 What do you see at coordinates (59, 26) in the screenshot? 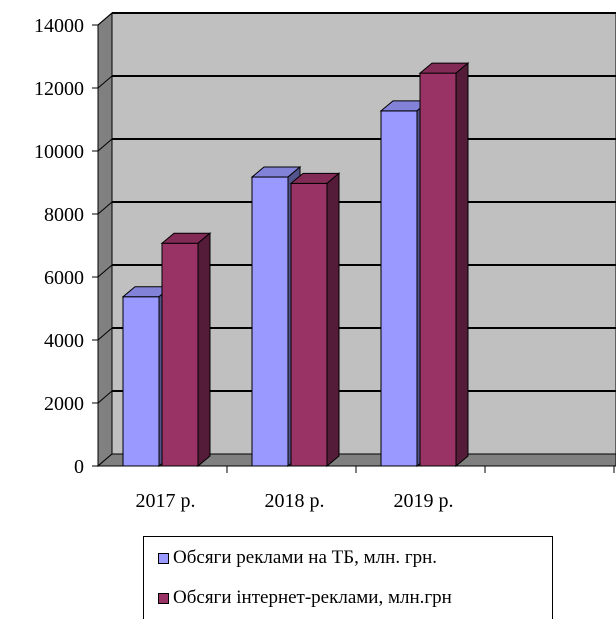
I see `y-tick-label: 14000` at bounding box center [59, 26].